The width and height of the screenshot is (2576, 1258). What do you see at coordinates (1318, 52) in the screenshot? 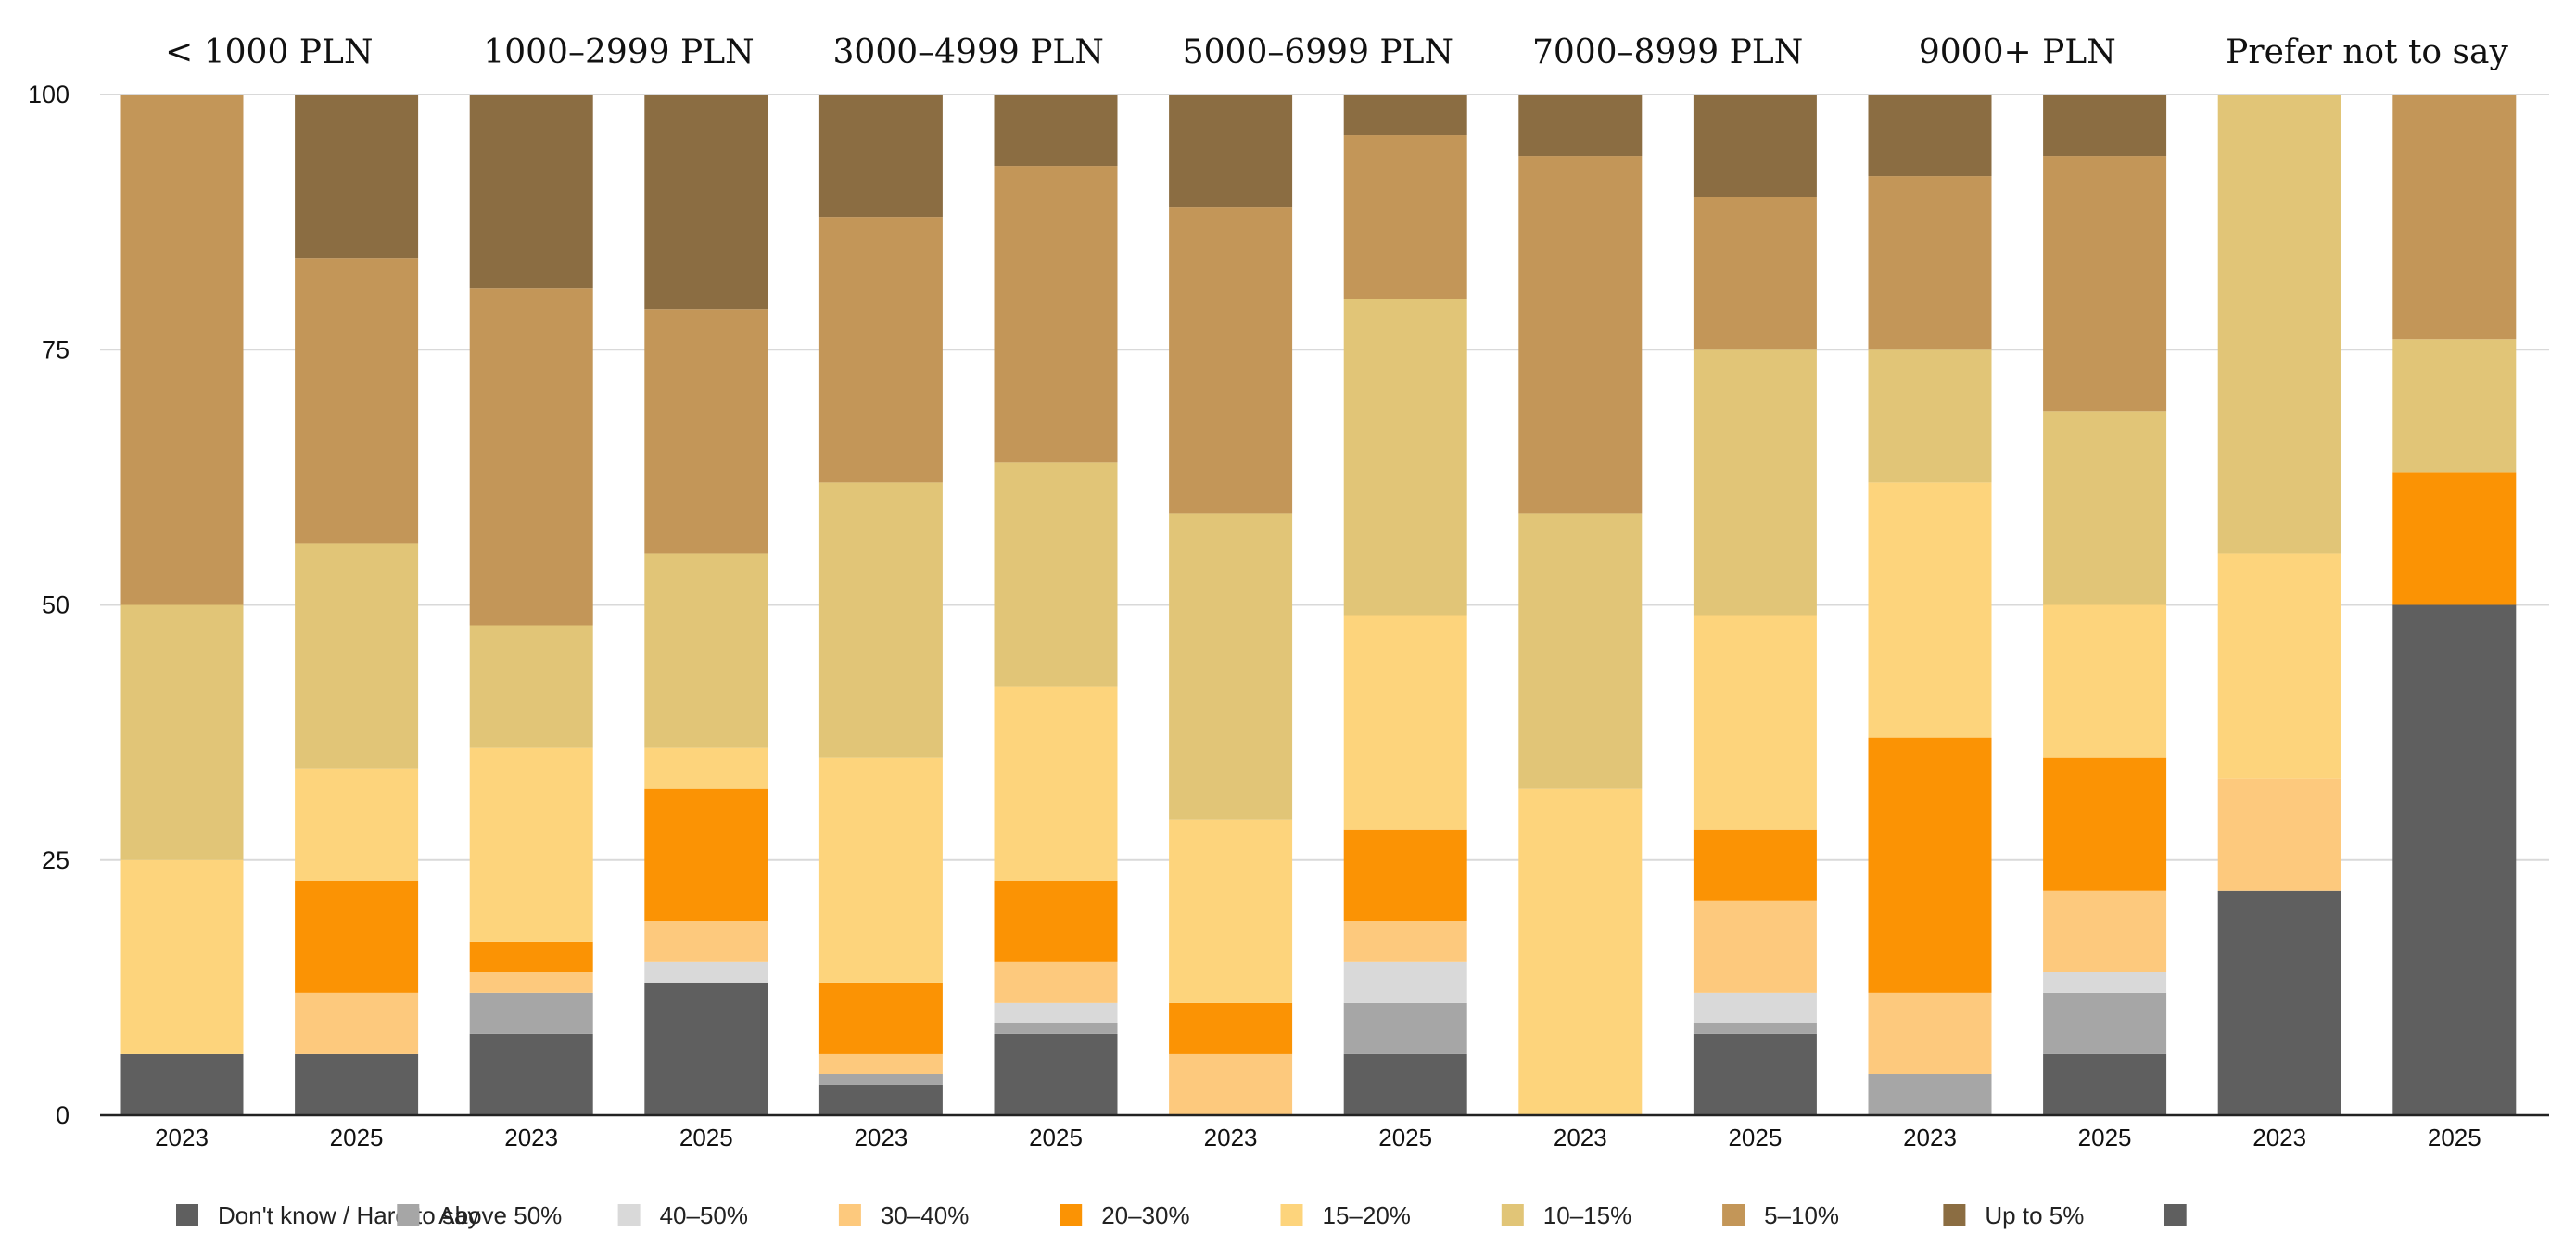
I see `group-title: 5000–6999 PLN` at bounding box center [1318, 52].